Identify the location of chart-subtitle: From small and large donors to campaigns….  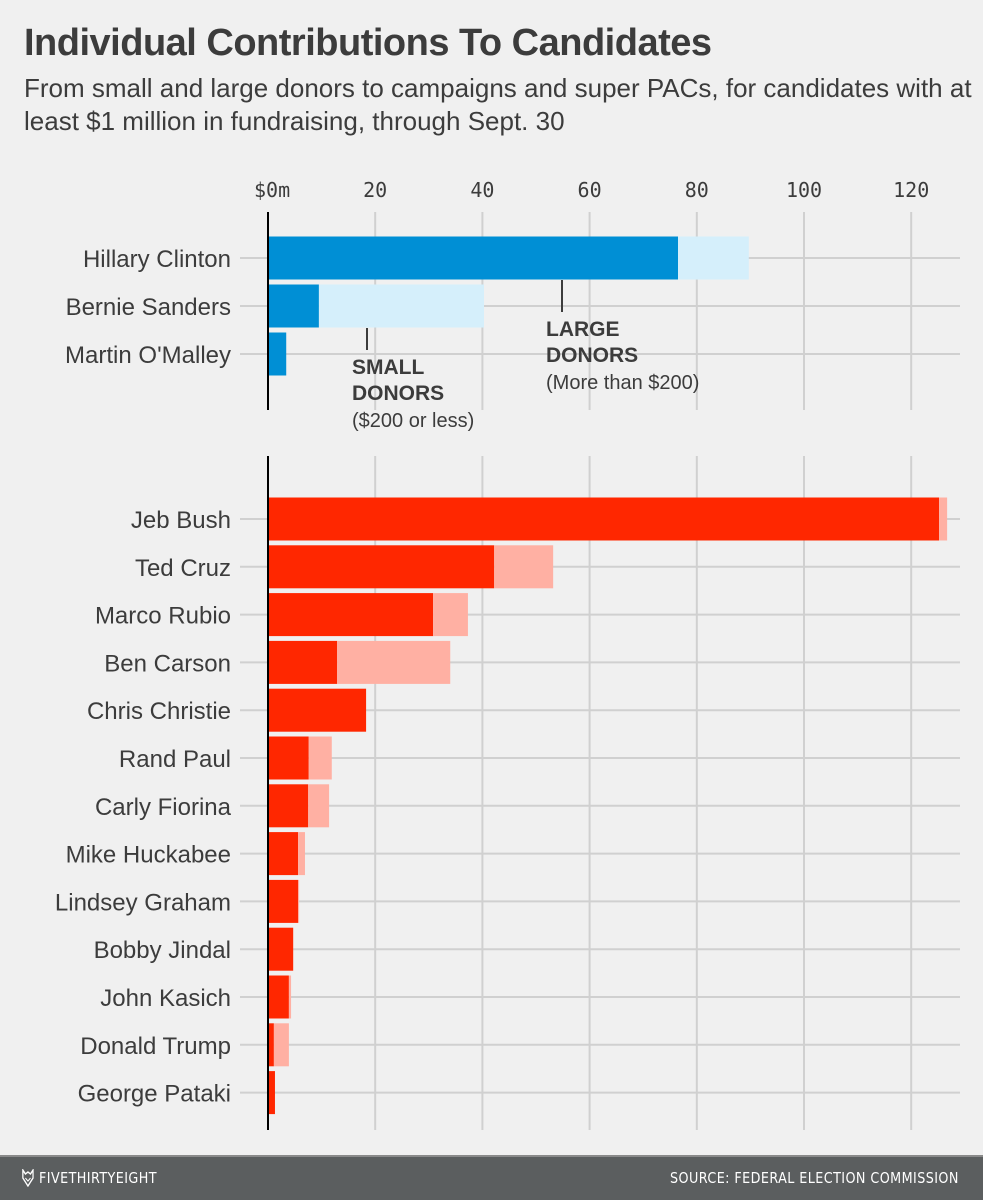
(498, 104).